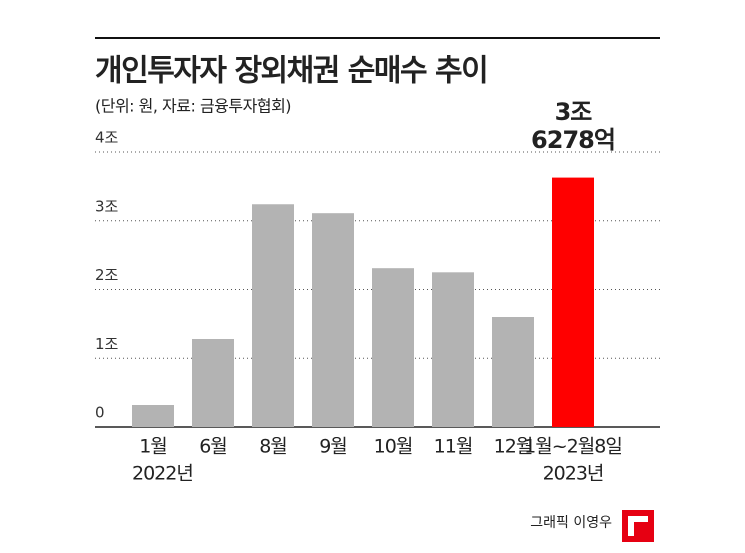  Describe the element at coordinates (153, 447) in the screenshot. I see `x-tick-label: 1월` at that location.